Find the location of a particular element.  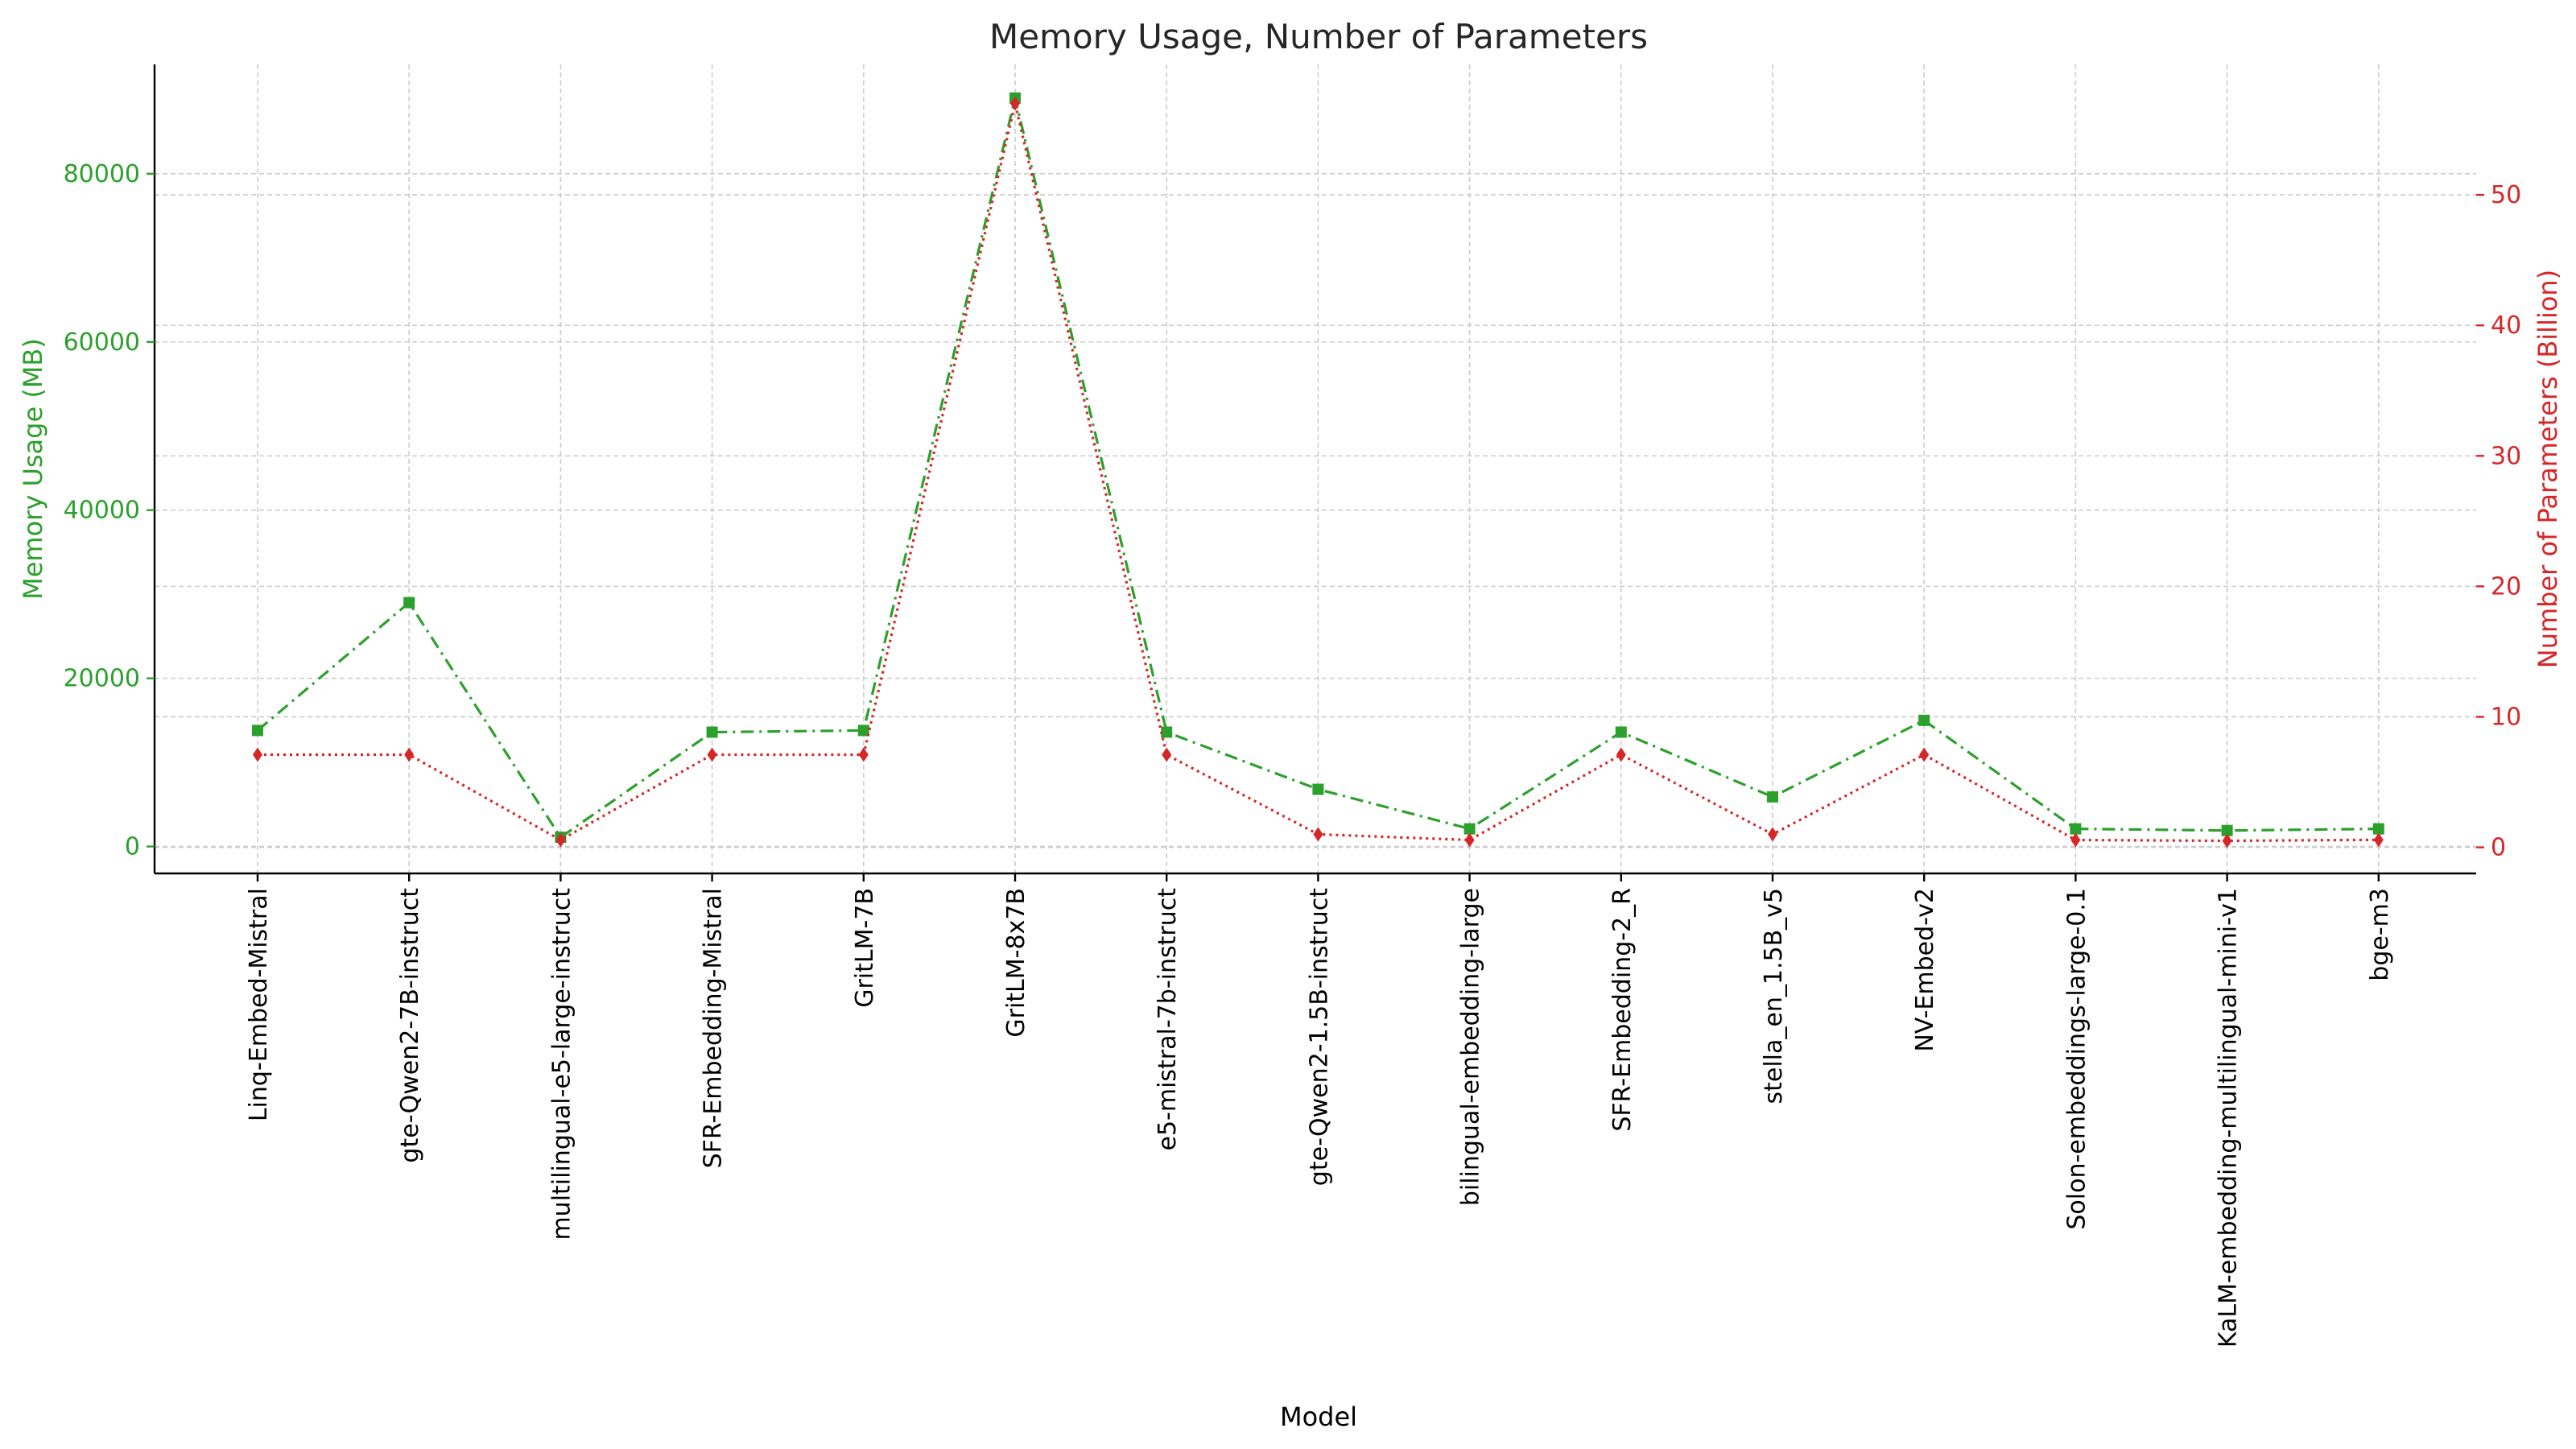

x-axis-label: Model is located at coordinates (1318, 1417).